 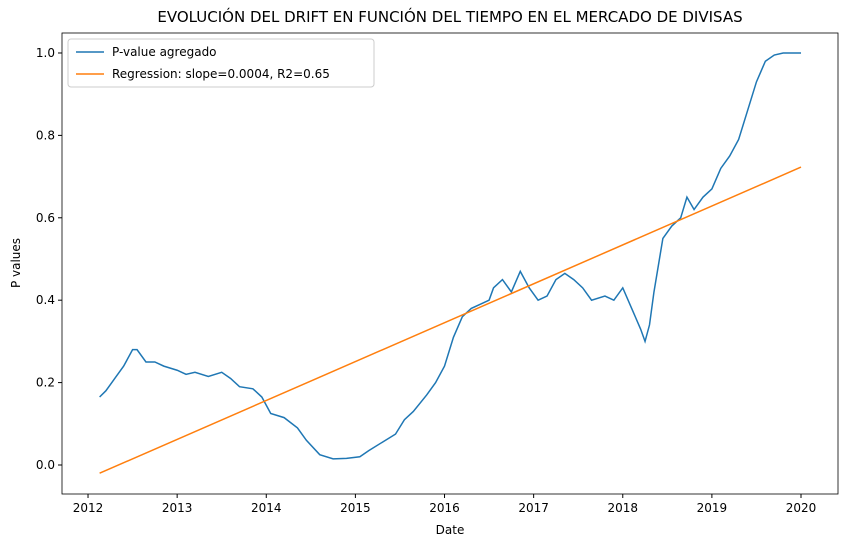 I want to click on x-tick-label: 2019, so click(x=712, y=508).